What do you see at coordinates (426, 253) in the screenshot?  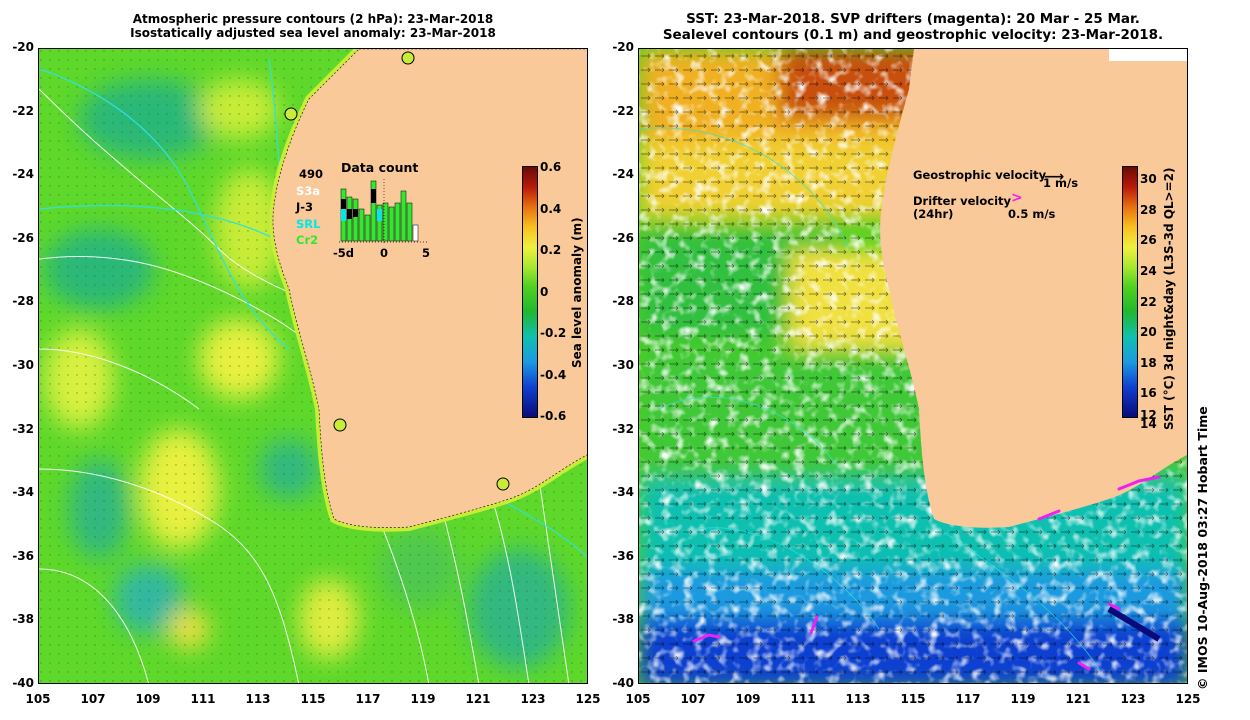 I see `inset-tick-5: 5` at bounding box center [426, 253].